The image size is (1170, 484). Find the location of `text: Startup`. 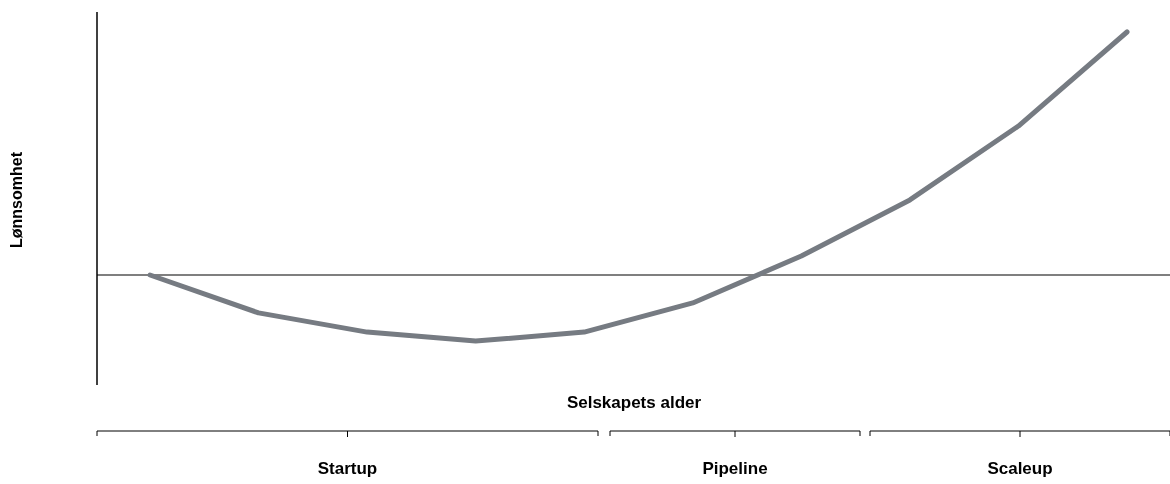

text: Startup is located at coordinates (347, 469).